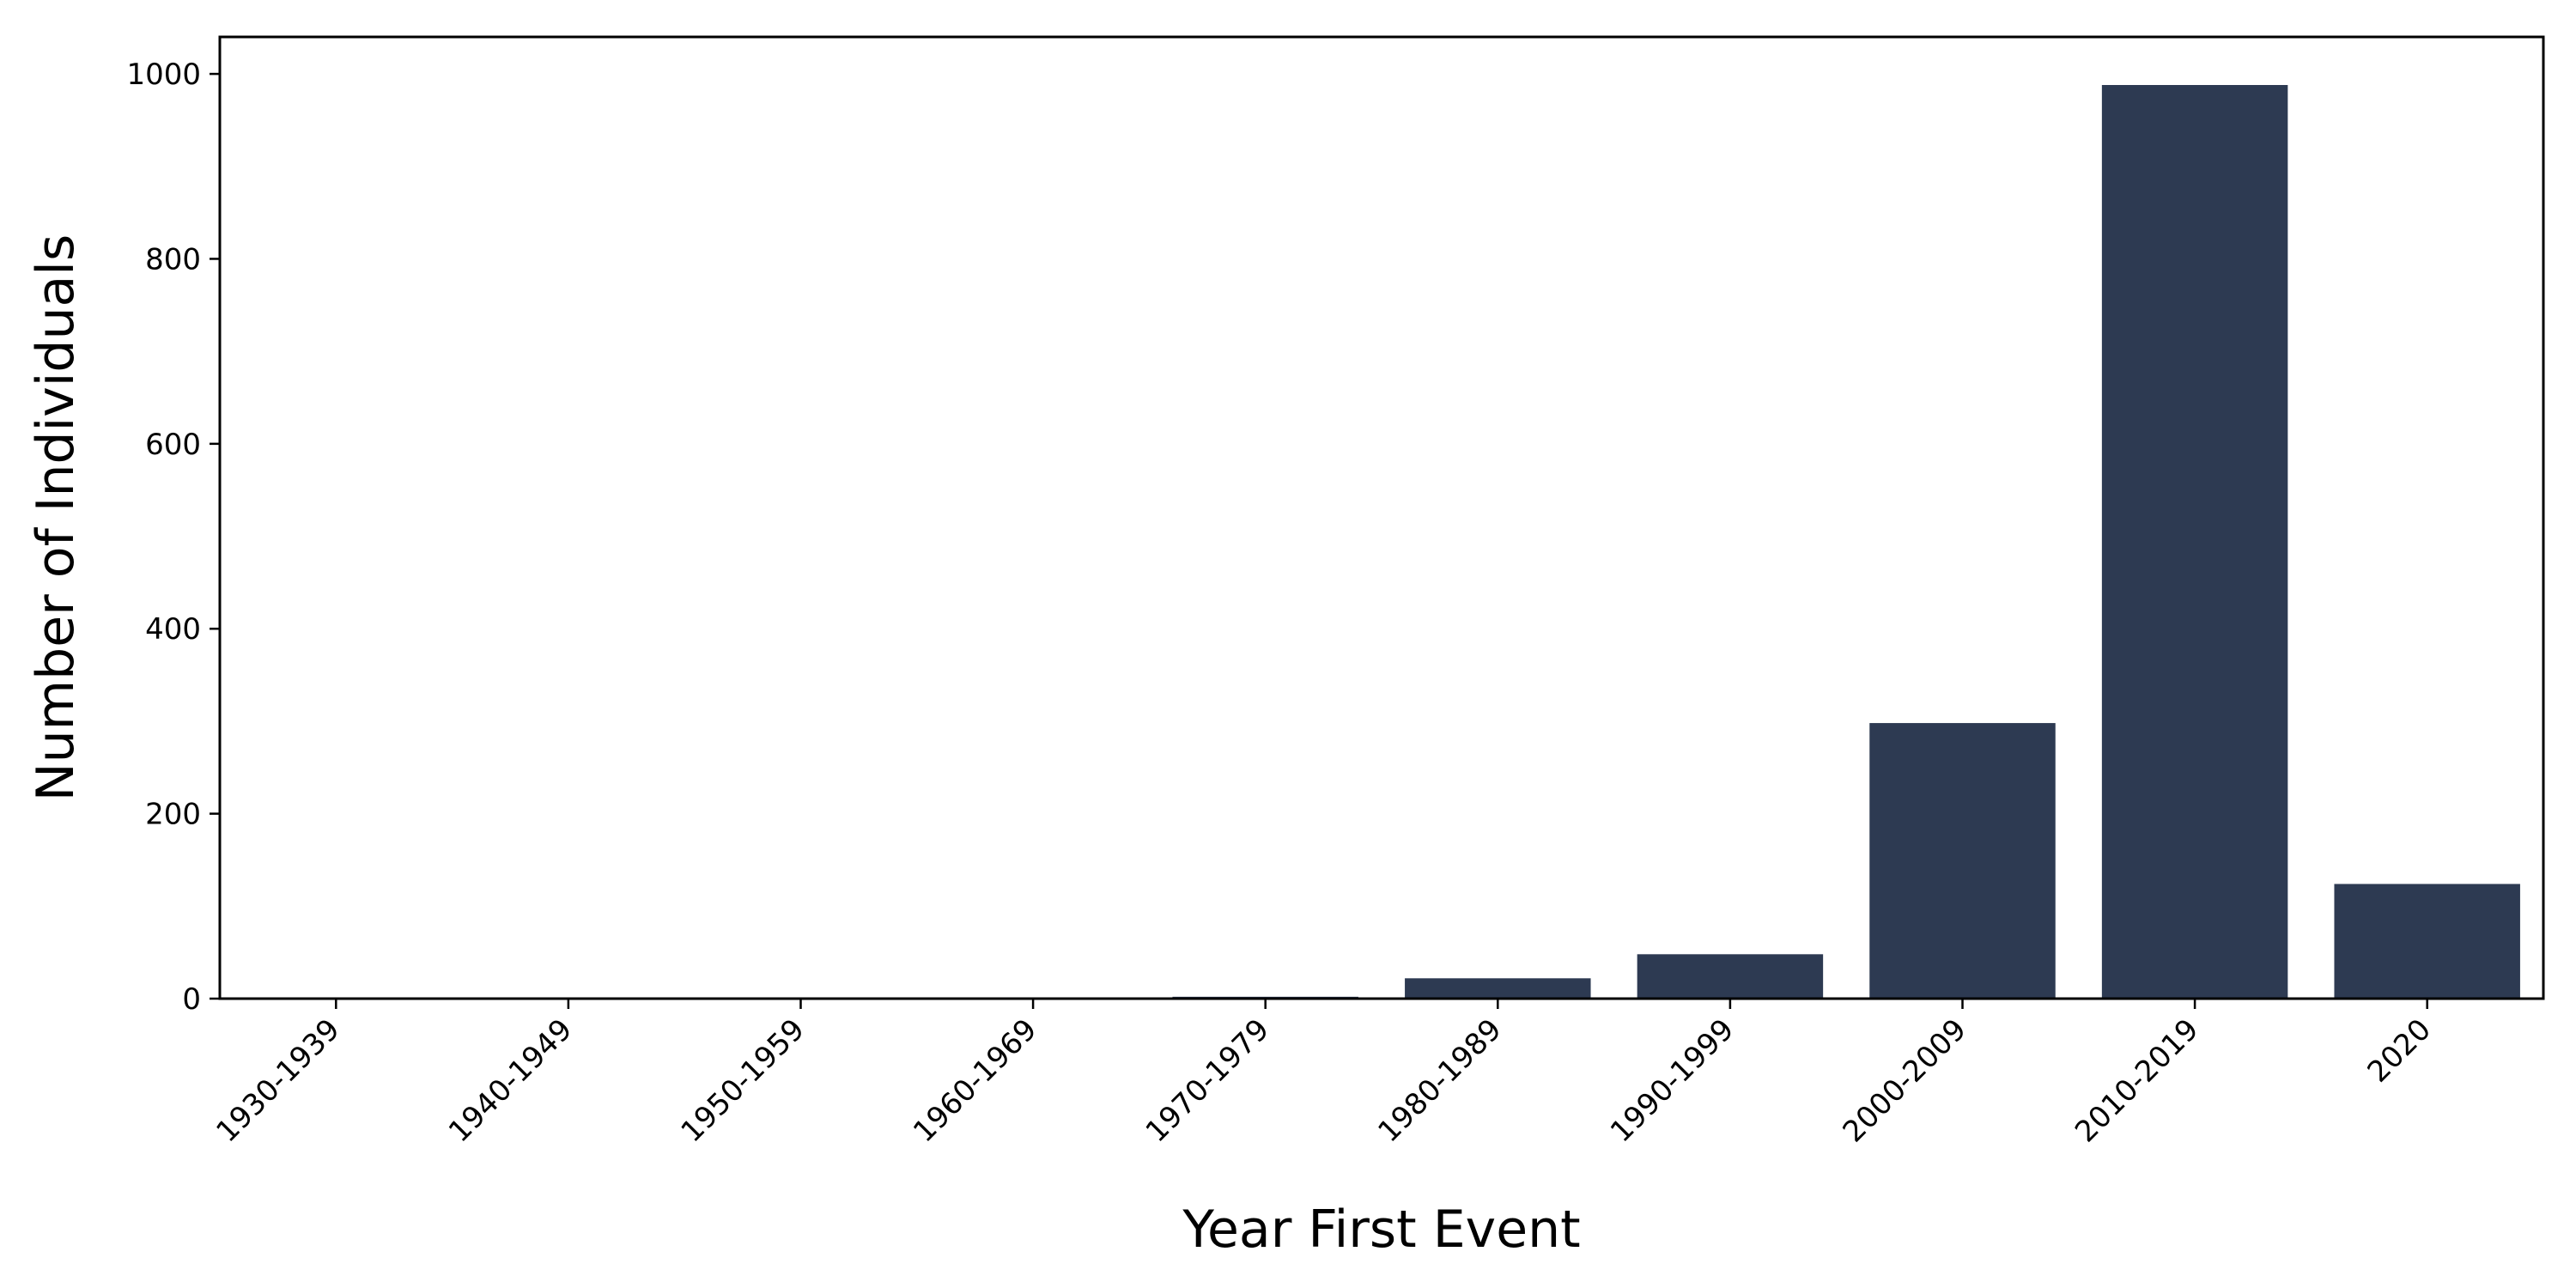  I want to click on x-tick-label: 2010-2019, so click(2137, 1080).